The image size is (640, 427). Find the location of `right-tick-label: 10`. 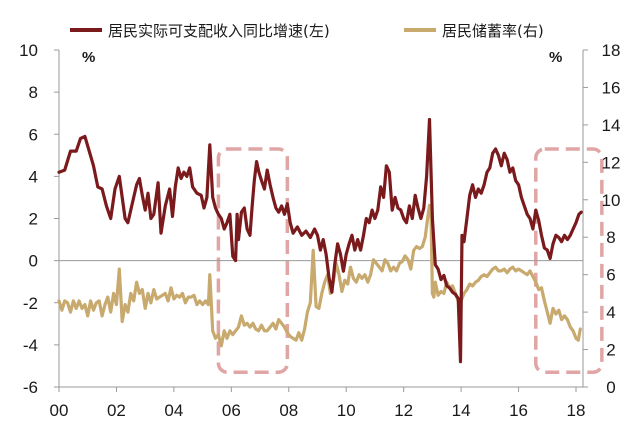

right-tick-label: 10 is located at coordinates (611, 200).